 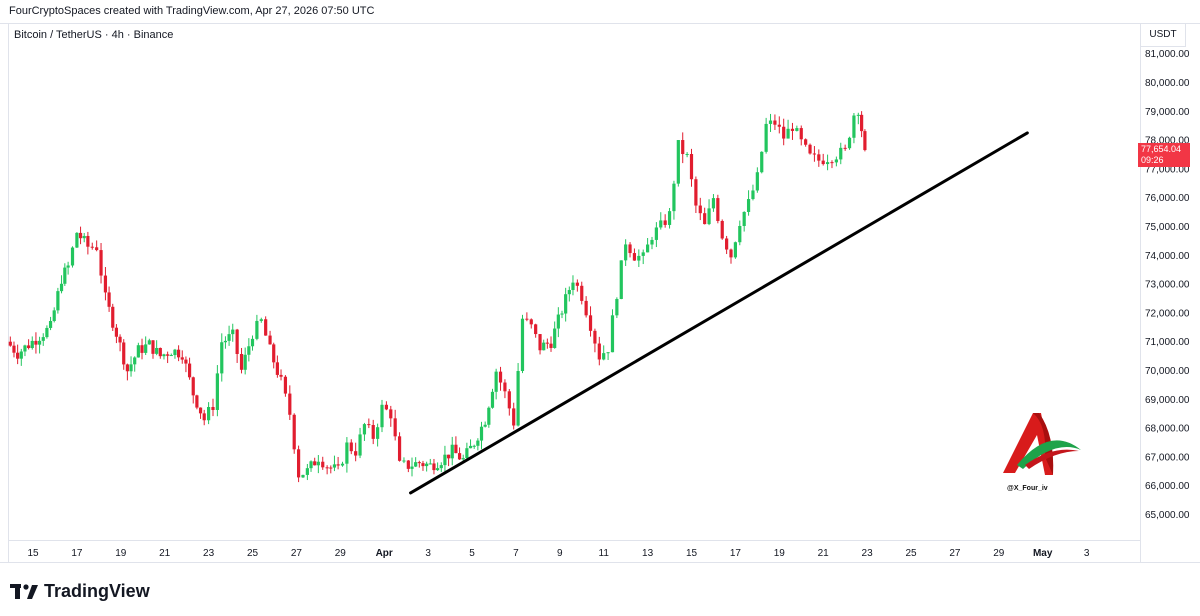 What do you see at coordinates (1167, 429) in the screenshot?
I see `price-tick-label: 68,000.00` at bounding box center [1167, 429].